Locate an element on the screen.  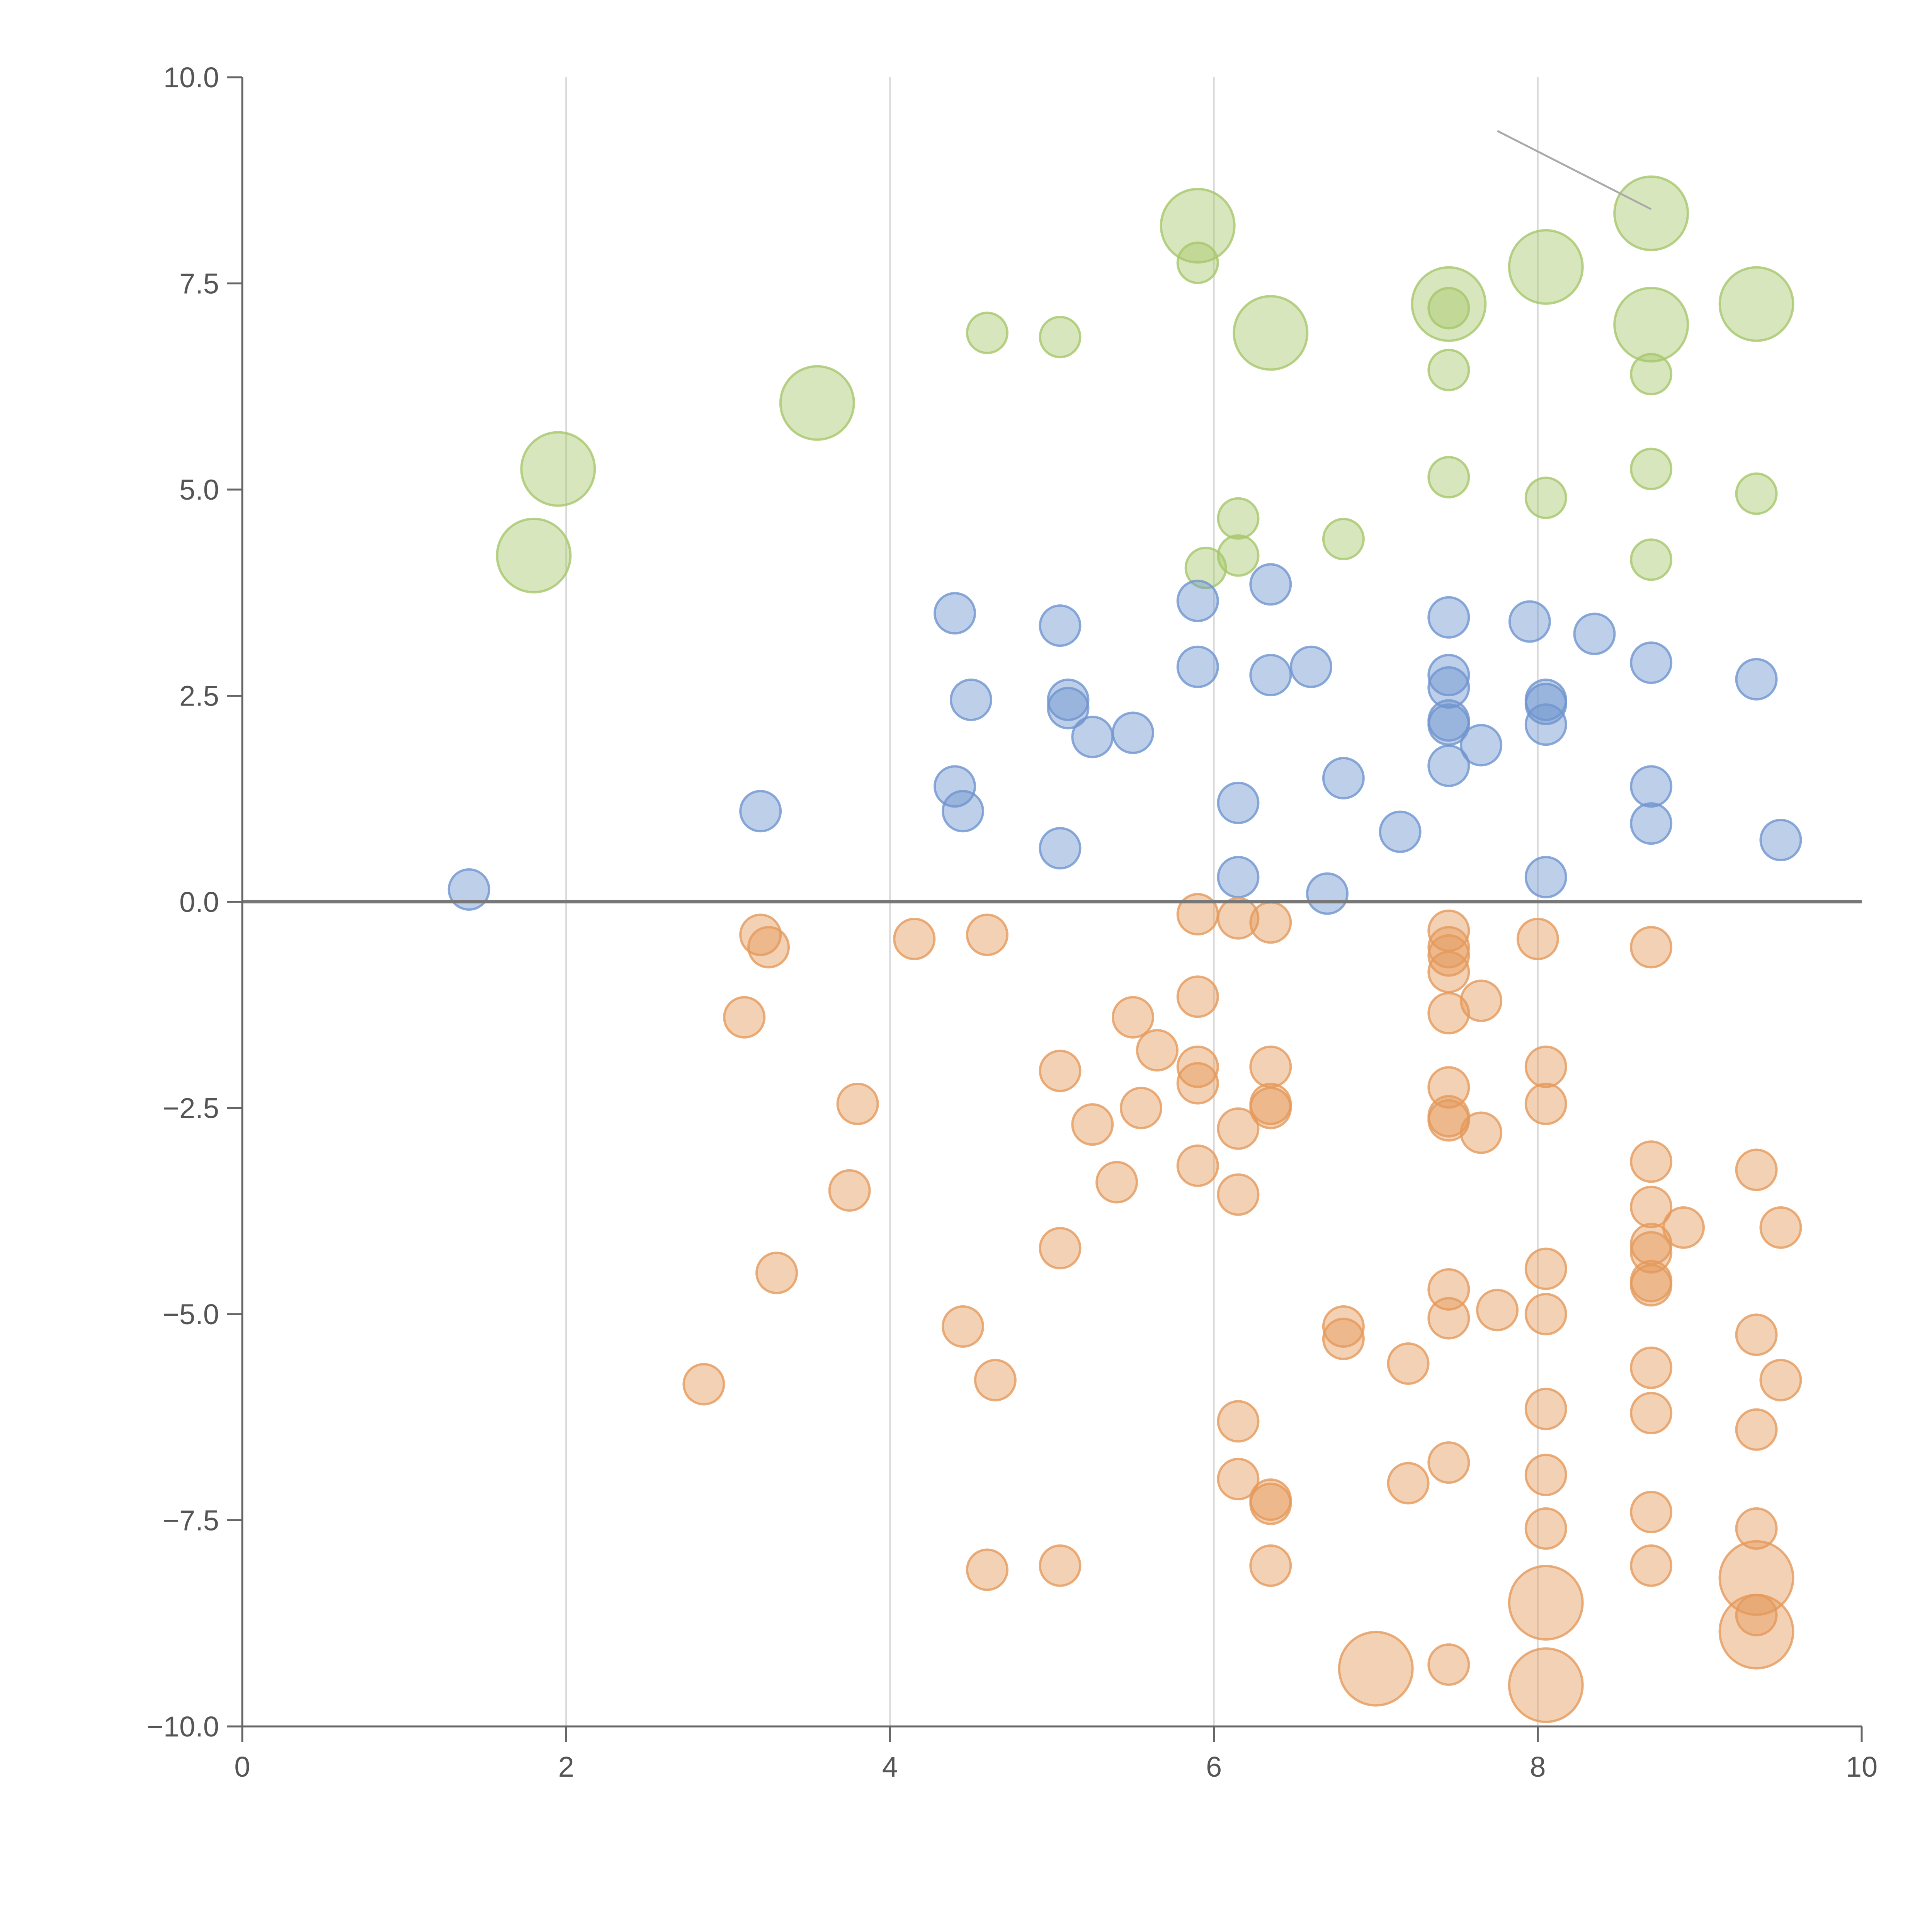
y-tick-label: −5.0 is located at coordinates (191, 1314).